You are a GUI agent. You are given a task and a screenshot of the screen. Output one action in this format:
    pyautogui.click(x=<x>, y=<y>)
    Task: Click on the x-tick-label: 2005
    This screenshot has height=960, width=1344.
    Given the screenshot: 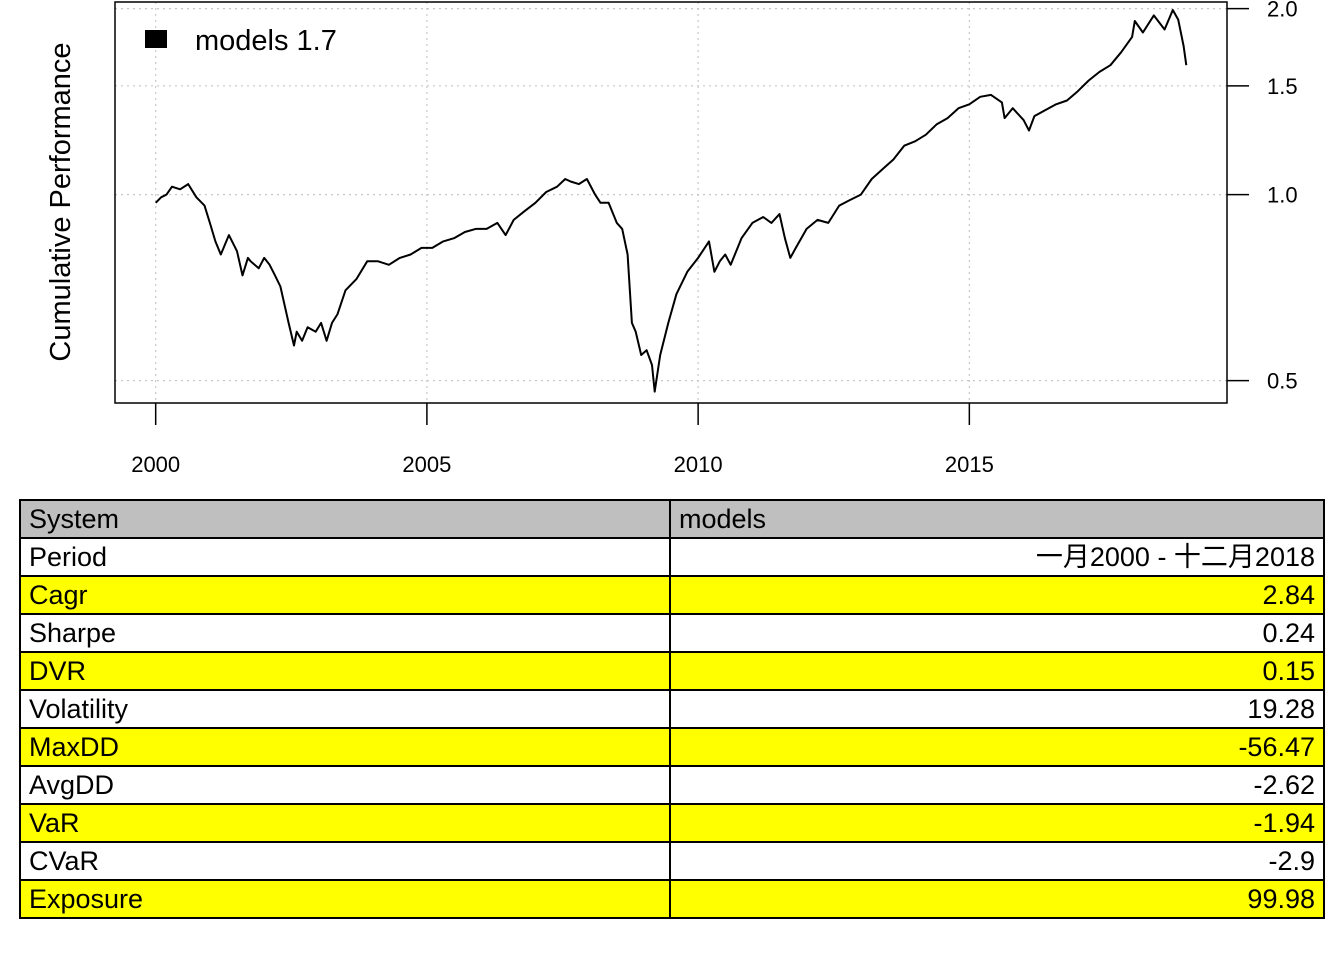 What is the action you would take?
    pyautogui.click(x=426, y=464)
    